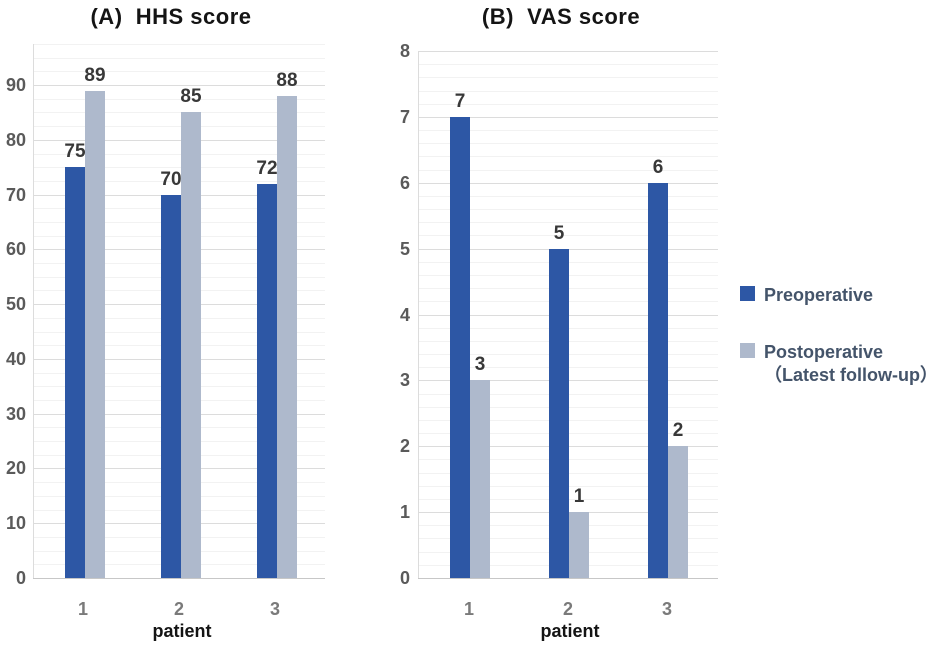 This screenshot has height=645, width=941. What do you see at coordinates (404, 380) in the screenshot?
I see `y-axis-tick-label: 3` at bounding box center [404, 380].